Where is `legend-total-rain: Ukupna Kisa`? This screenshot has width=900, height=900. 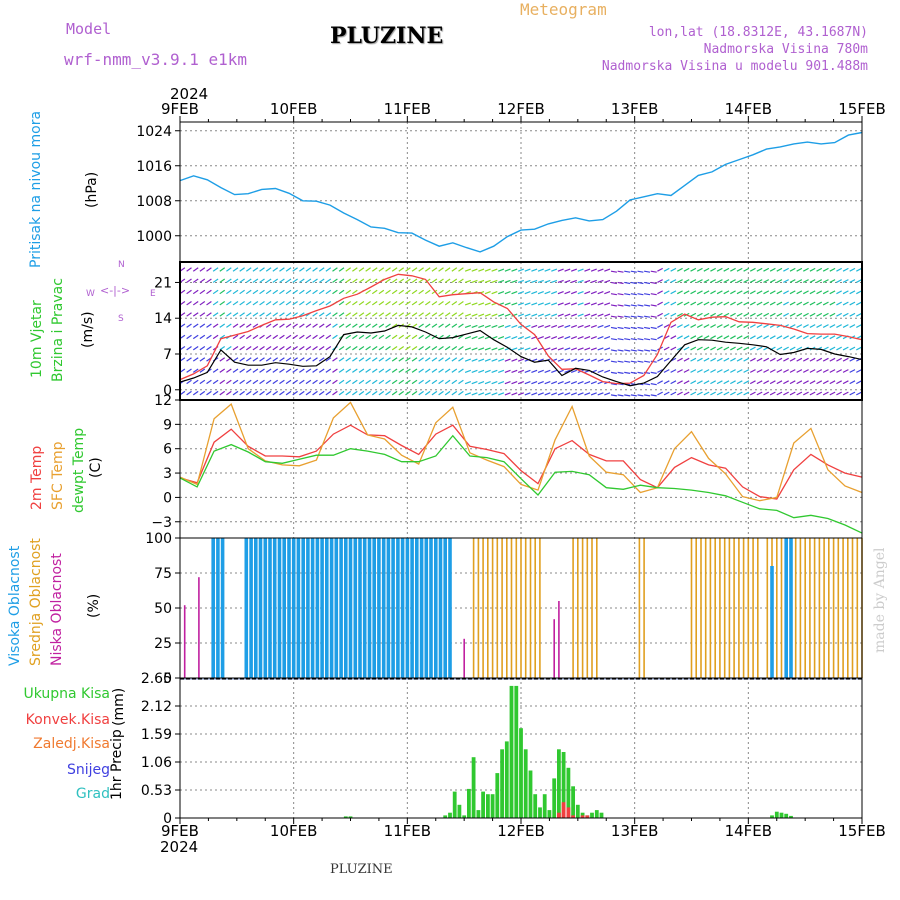 legend-total-rain: Ukupna Kisa is located at coordinates (66, 694).